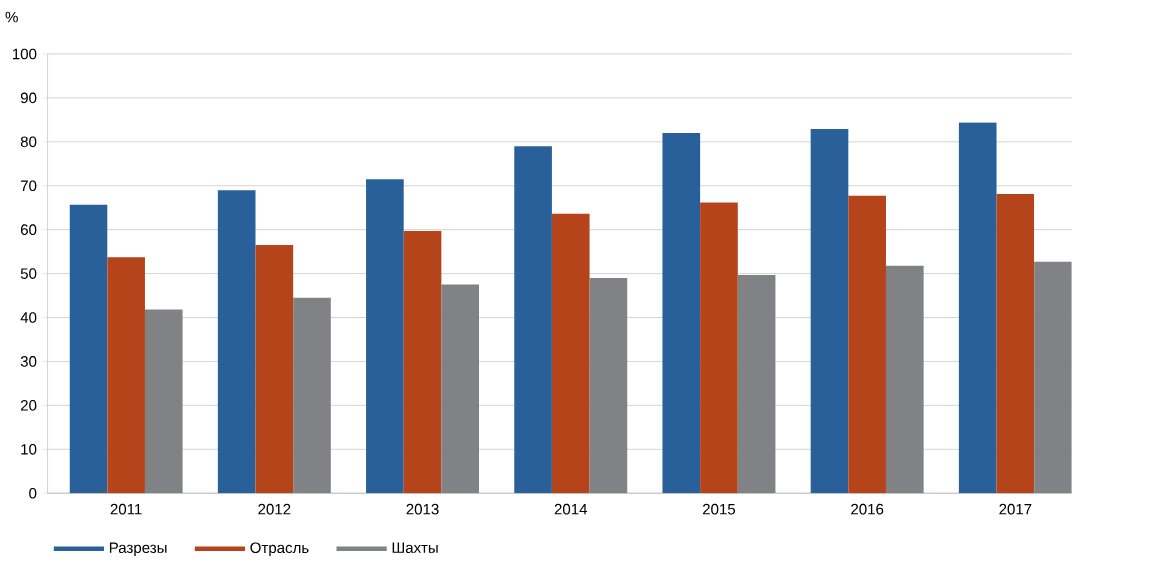 The height and width of the screenshot is (569, 1154). Describe the element at coordinates (1015, 509) in the screenshot. I see `x-tick-label: 2017` at that location.